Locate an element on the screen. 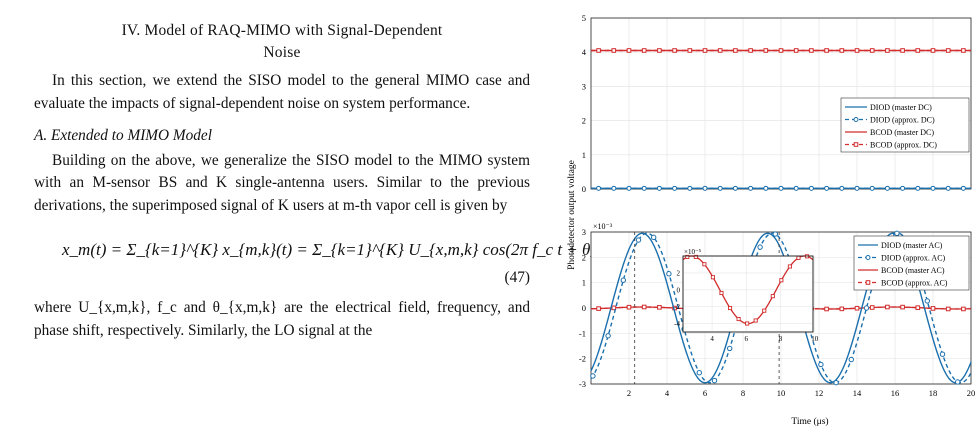  y-axis-label: Photodetector output voltage is located at coordinates (572, 215).